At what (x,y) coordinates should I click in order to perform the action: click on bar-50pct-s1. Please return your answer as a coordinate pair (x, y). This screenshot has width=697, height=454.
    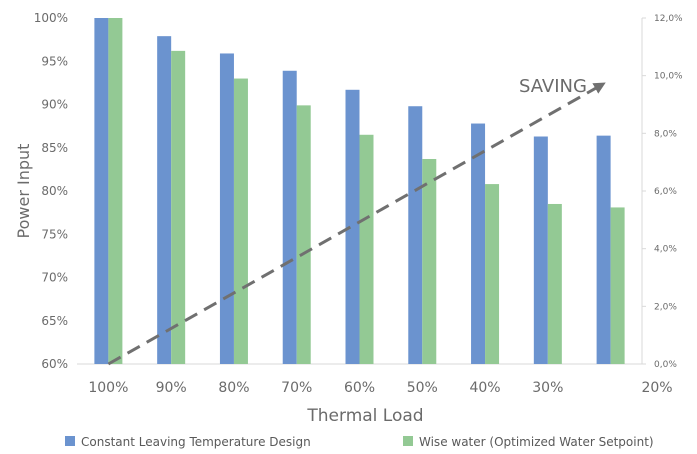
    Looking at the image, I should click on (415, 235).